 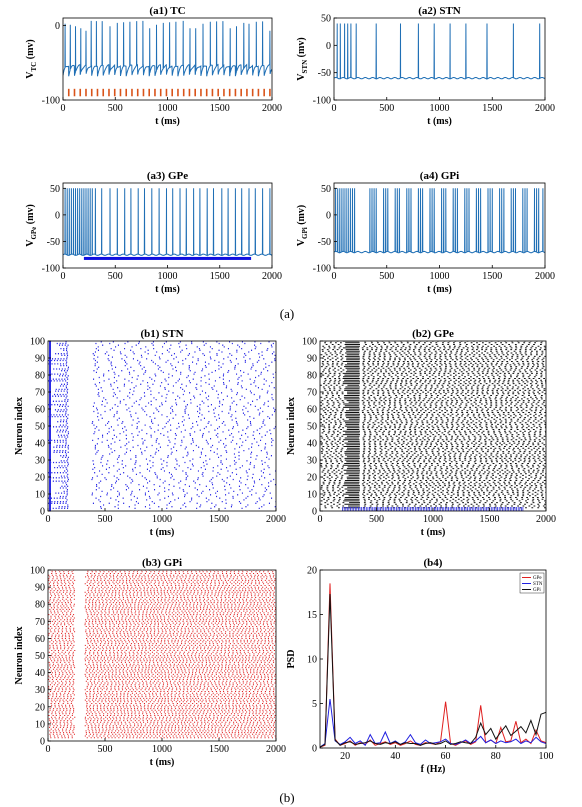 I want to click on legend-label: GPe, so click(x=537, y=578).